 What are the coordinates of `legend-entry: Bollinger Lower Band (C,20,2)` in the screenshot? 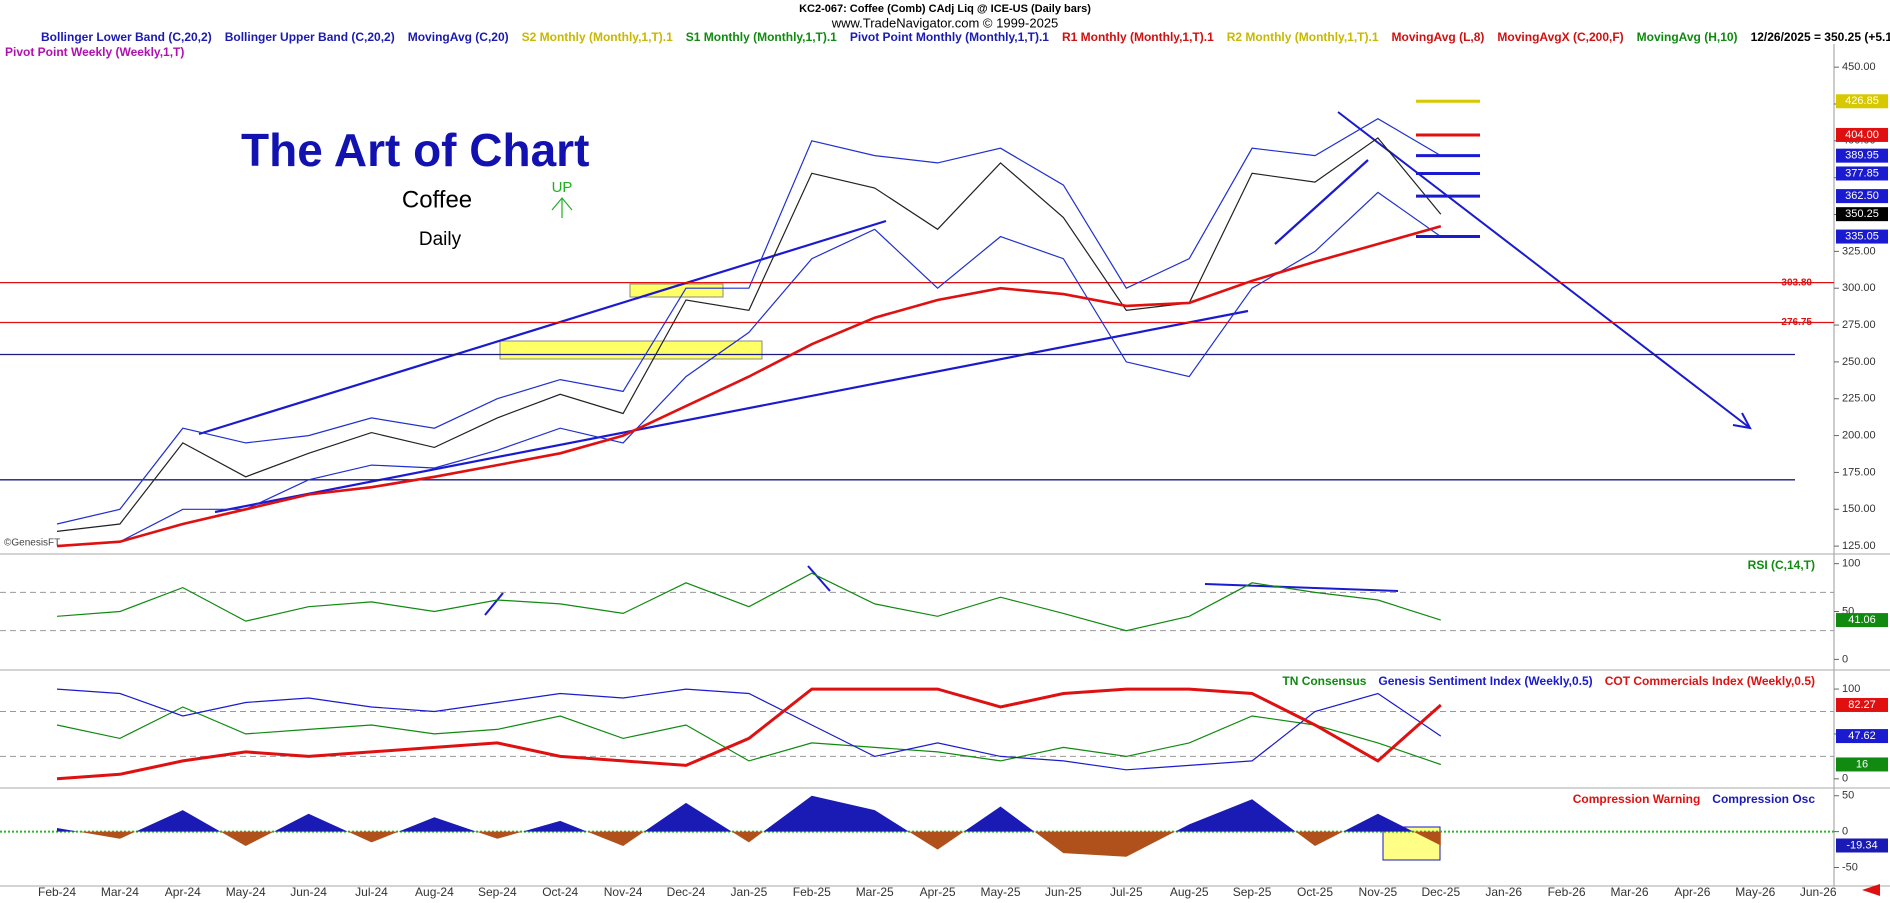 It's located at (126, 37).